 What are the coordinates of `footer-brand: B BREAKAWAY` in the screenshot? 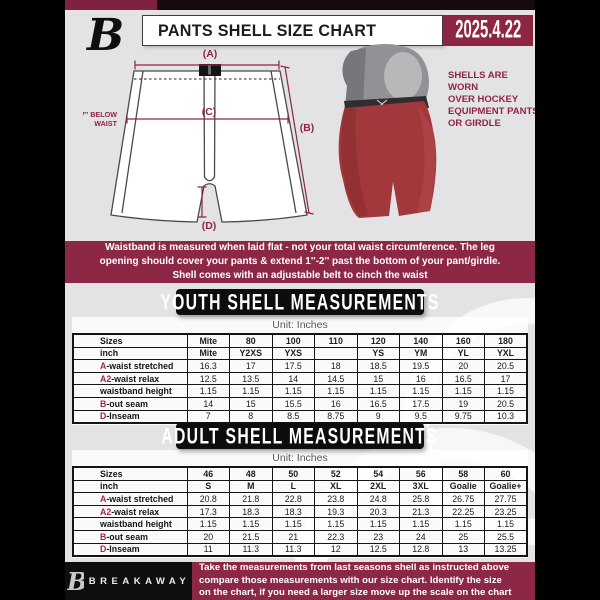 It's located at (128, 581).